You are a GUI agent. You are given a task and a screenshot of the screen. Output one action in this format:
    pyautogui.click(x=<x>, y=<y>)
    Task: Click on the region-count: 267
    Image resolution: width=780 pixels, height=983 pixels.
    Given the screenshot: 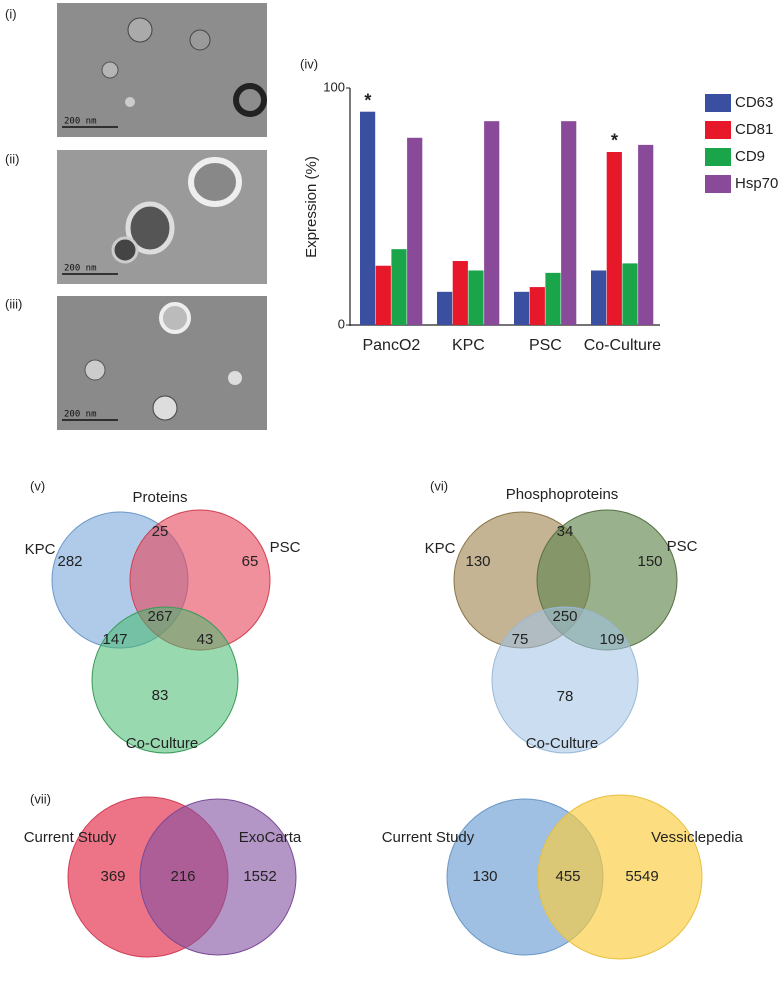 What is the action you would take?
    pyautogui.click(x=159, y=616)
    